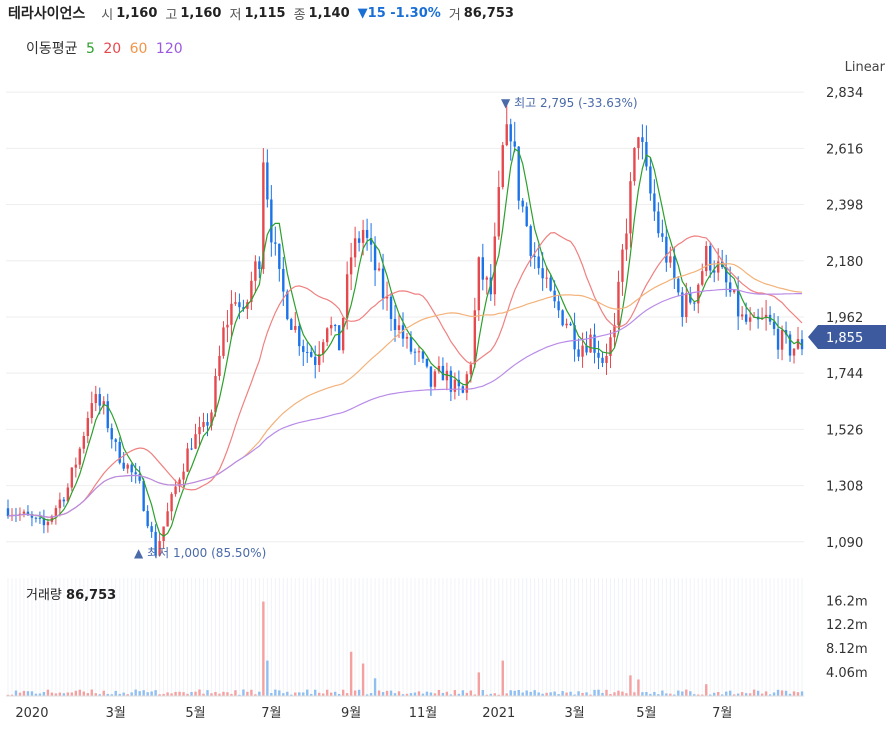 The height and width of the screenshot is (731, 891). Describe the element at coordinates (844, 149) in the screenshot. I see `y-tick-label: 2,616` at that location.